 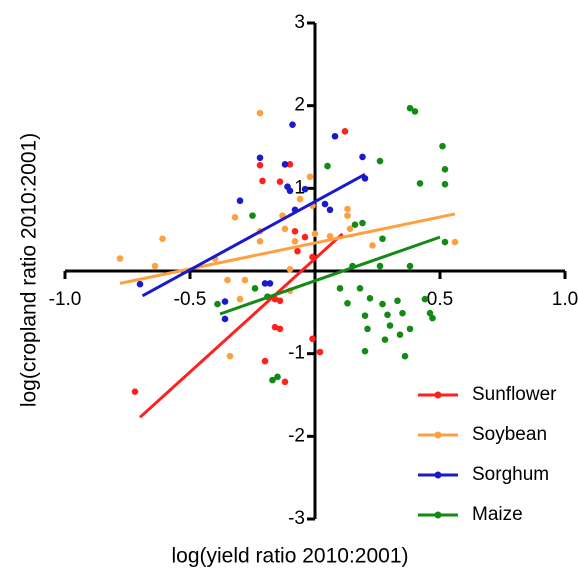 What do you see at coordinates (299, 187) in the screenshot?
I see `y-tick-label: 1` at bounding box center [299, 187].